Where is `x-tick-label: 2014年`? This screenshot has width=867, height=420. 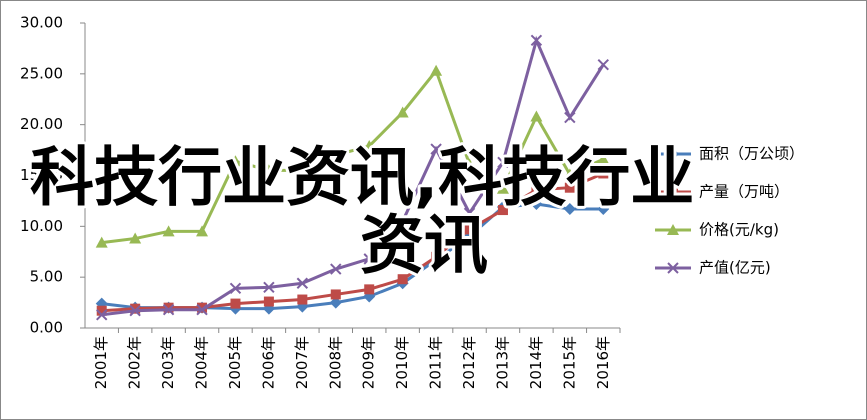 x-tick-label: 2014年 is located at coordinates (536, 362).